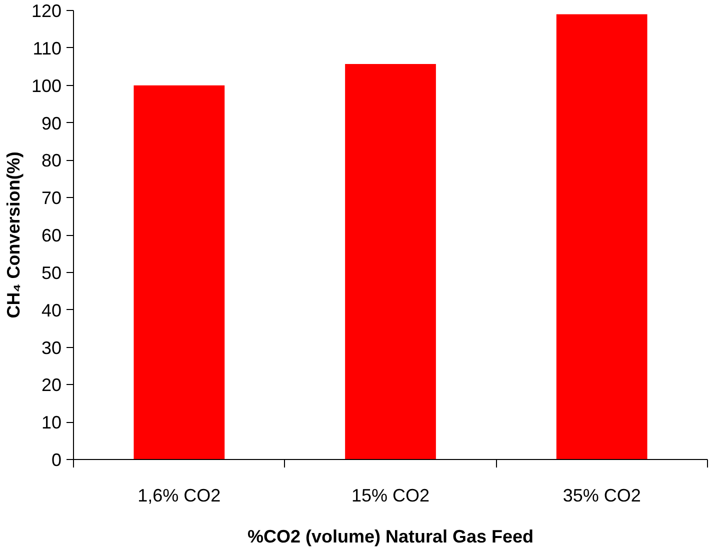  Describe the element at coordinates (47, 48) in the screenshot. I see `y-tick-label: 110` at that location.